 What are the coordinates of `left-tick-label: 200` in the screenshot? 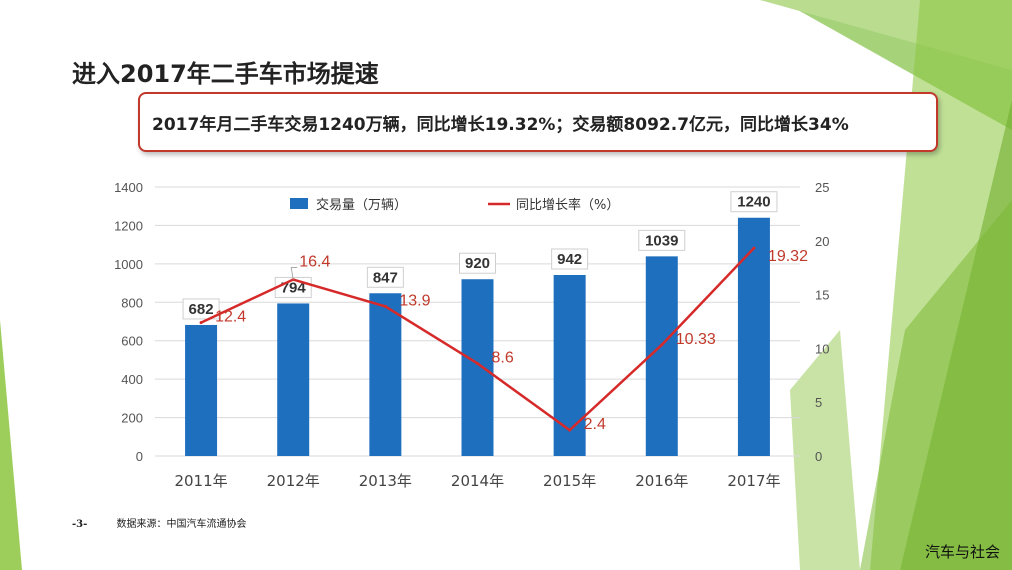 It's located at (132, 418).